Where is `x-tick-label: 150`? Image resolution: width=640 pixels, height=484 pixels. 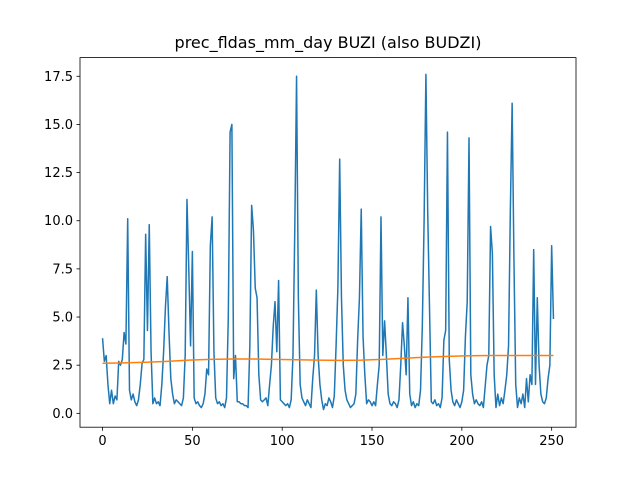 x-tick-label: 150 is located at coordinates (372, 441).